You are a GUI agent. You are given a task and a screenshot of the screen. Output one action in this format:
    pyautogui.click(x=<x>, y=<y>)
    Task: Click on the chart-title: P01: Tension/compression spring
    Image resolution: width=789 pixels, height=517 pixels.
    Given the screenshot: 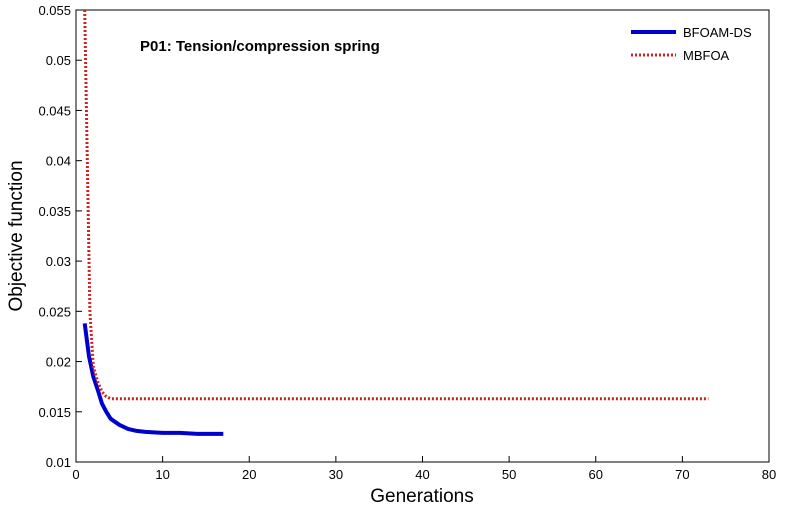 What is the action you would take?
    pyautogui.click(x=260, y=46)
    